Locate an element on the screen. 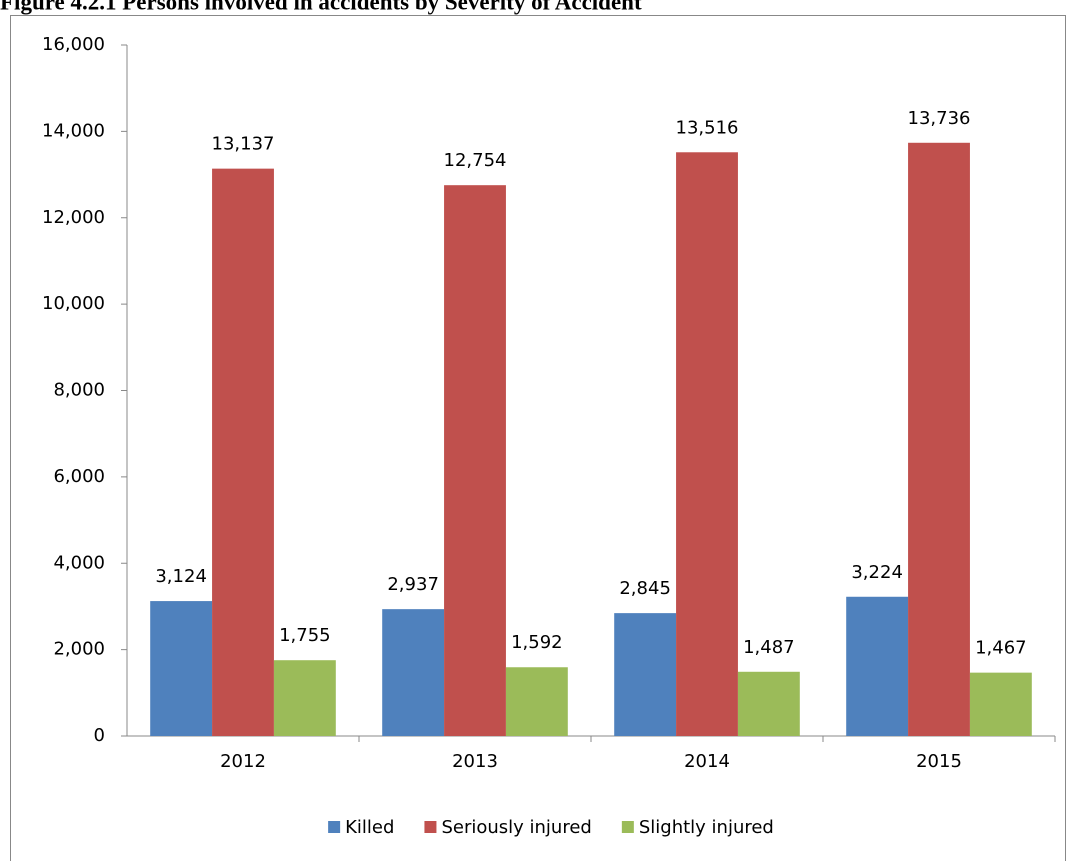 The height and width of the screenshot is (861, 1076). y-tick-label: 14,000 is located at coordinates (73, 130).